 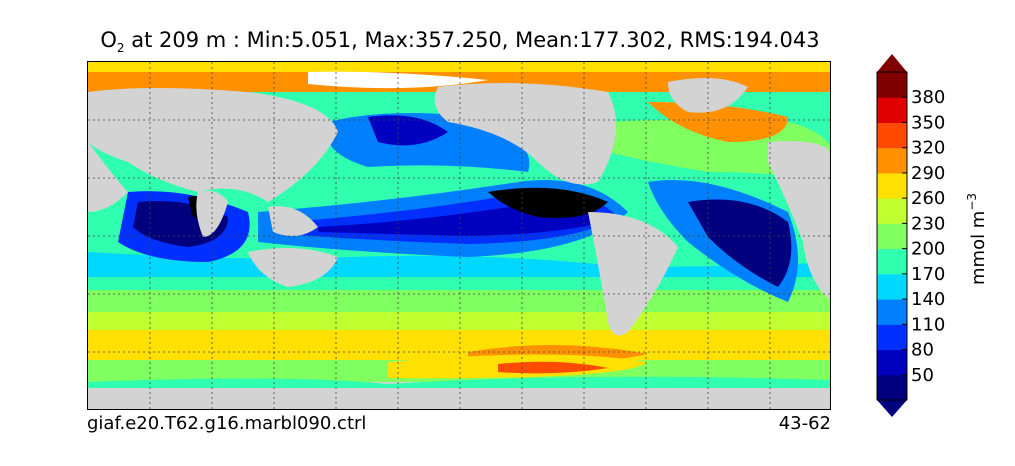 What do you see at coordinates (213, 145) in the screenshot?
I see `land-eurasia` at bounding box center [213, 145].